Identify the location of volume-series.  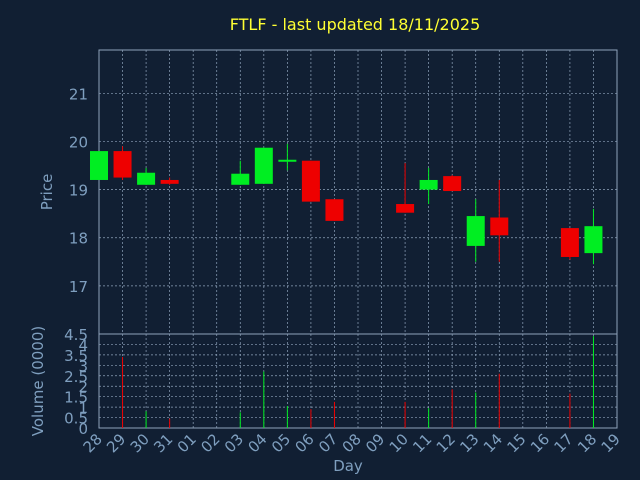
(358, 382).